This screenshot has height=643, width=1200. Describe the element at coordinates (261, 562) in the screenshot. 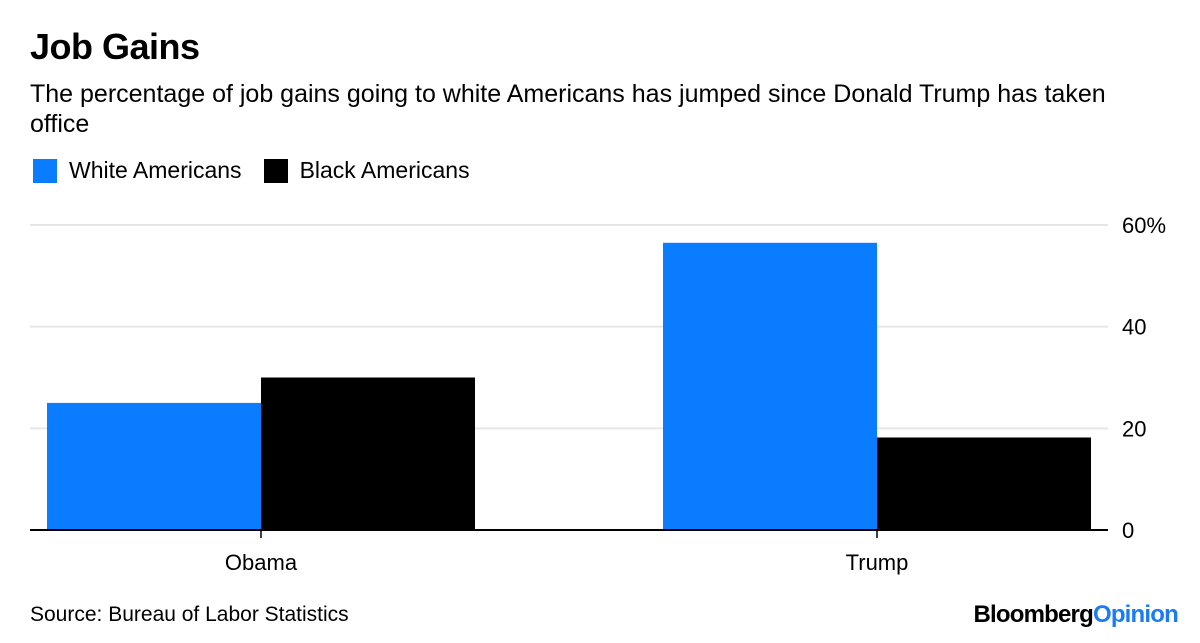

I see `x-tick-label-obama: Obama` at that location.